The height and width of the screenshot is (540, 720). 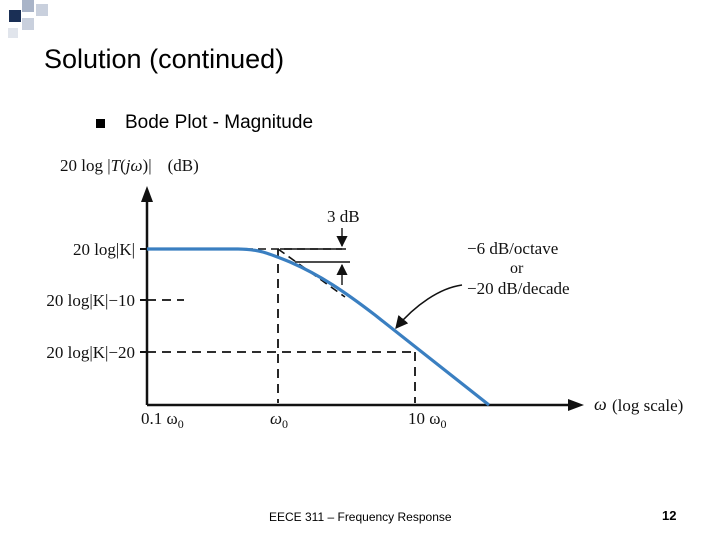 I want to click on magnitude-curve, so click(x=318, y=327).